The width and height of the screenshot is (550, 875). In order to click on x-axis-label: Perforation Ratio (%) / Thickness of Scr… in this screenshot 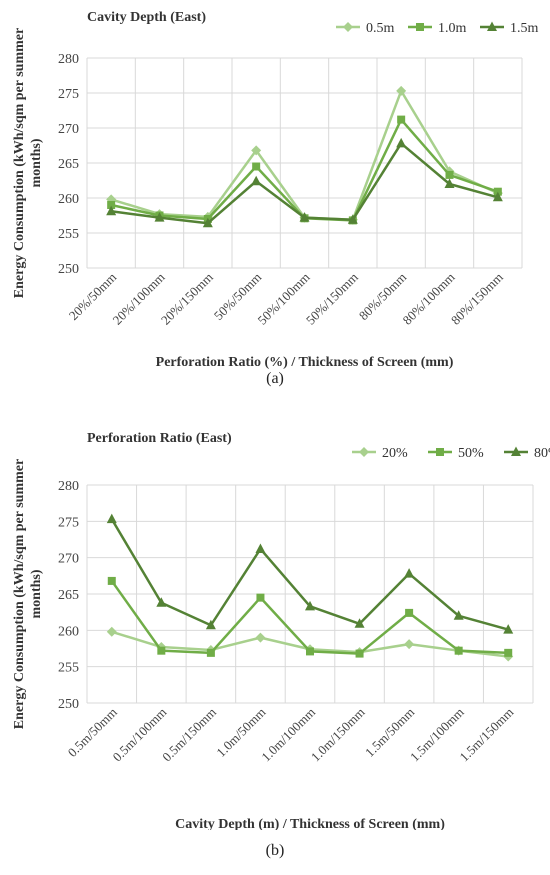, I will do `click(305, 362)`.